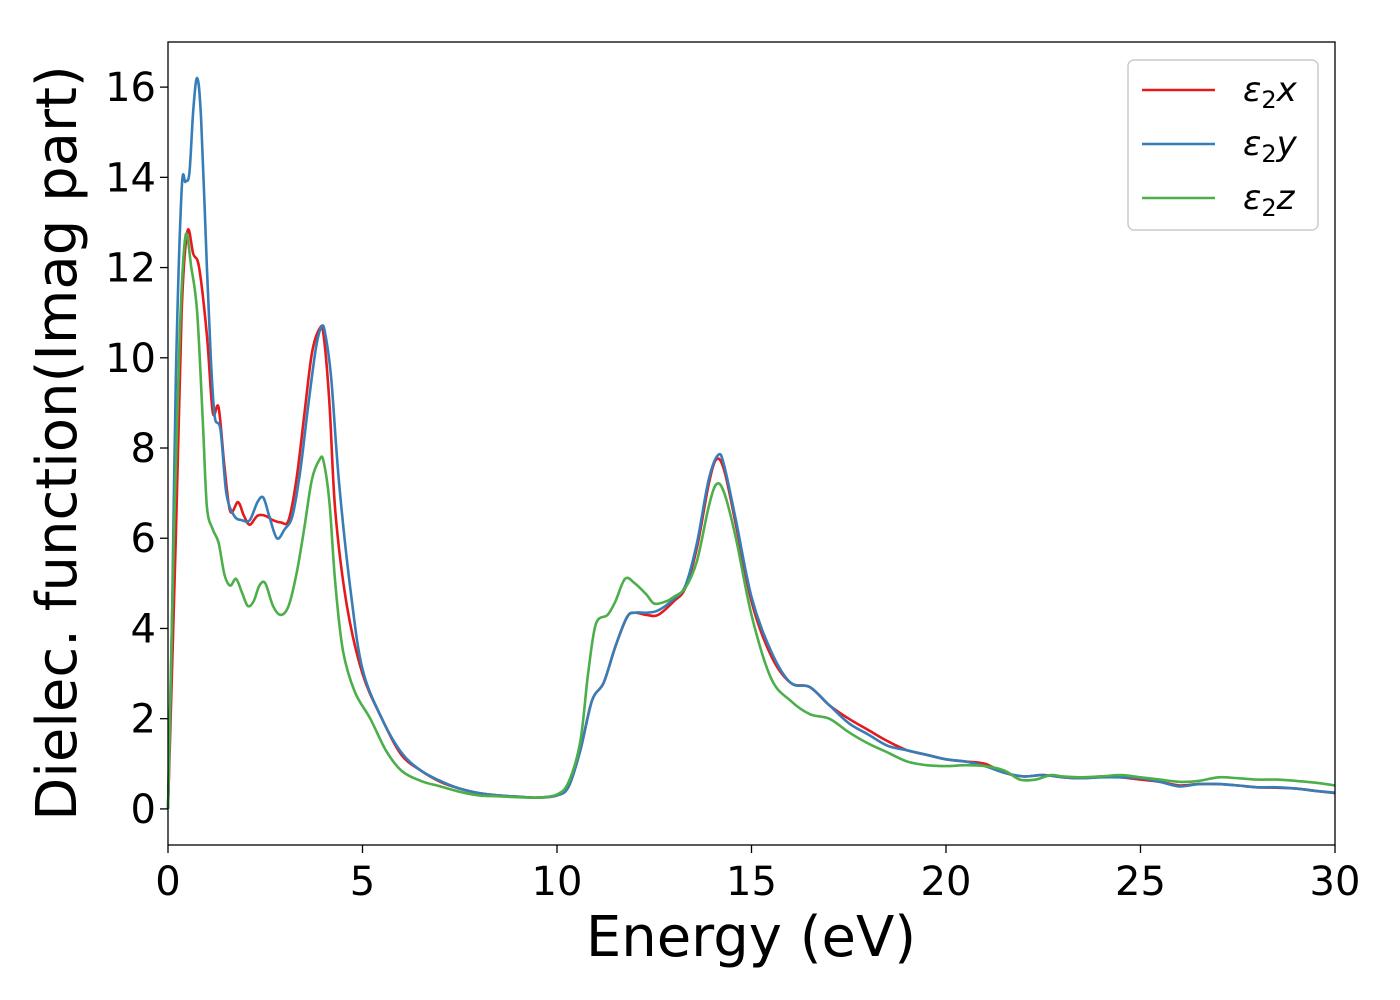 This screenshot has width=1400, height=1000. I want to click on x-tick-label: 30, so click(1335, 882).